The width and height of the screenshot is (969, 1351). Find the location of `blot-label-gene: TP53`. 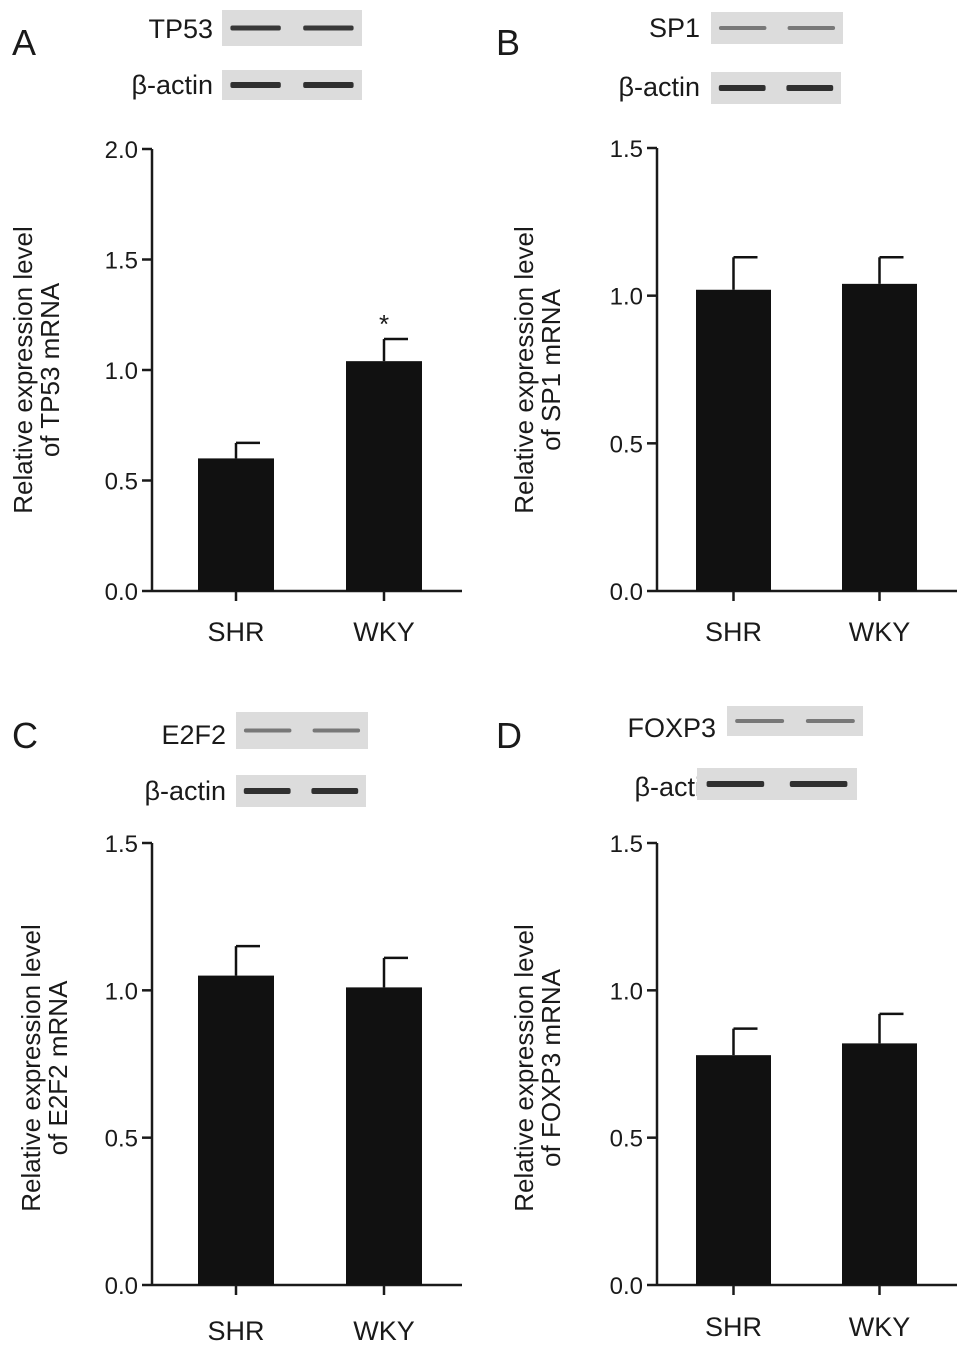

blot-label-gene: TP53 is located at coordinates (180, 29).